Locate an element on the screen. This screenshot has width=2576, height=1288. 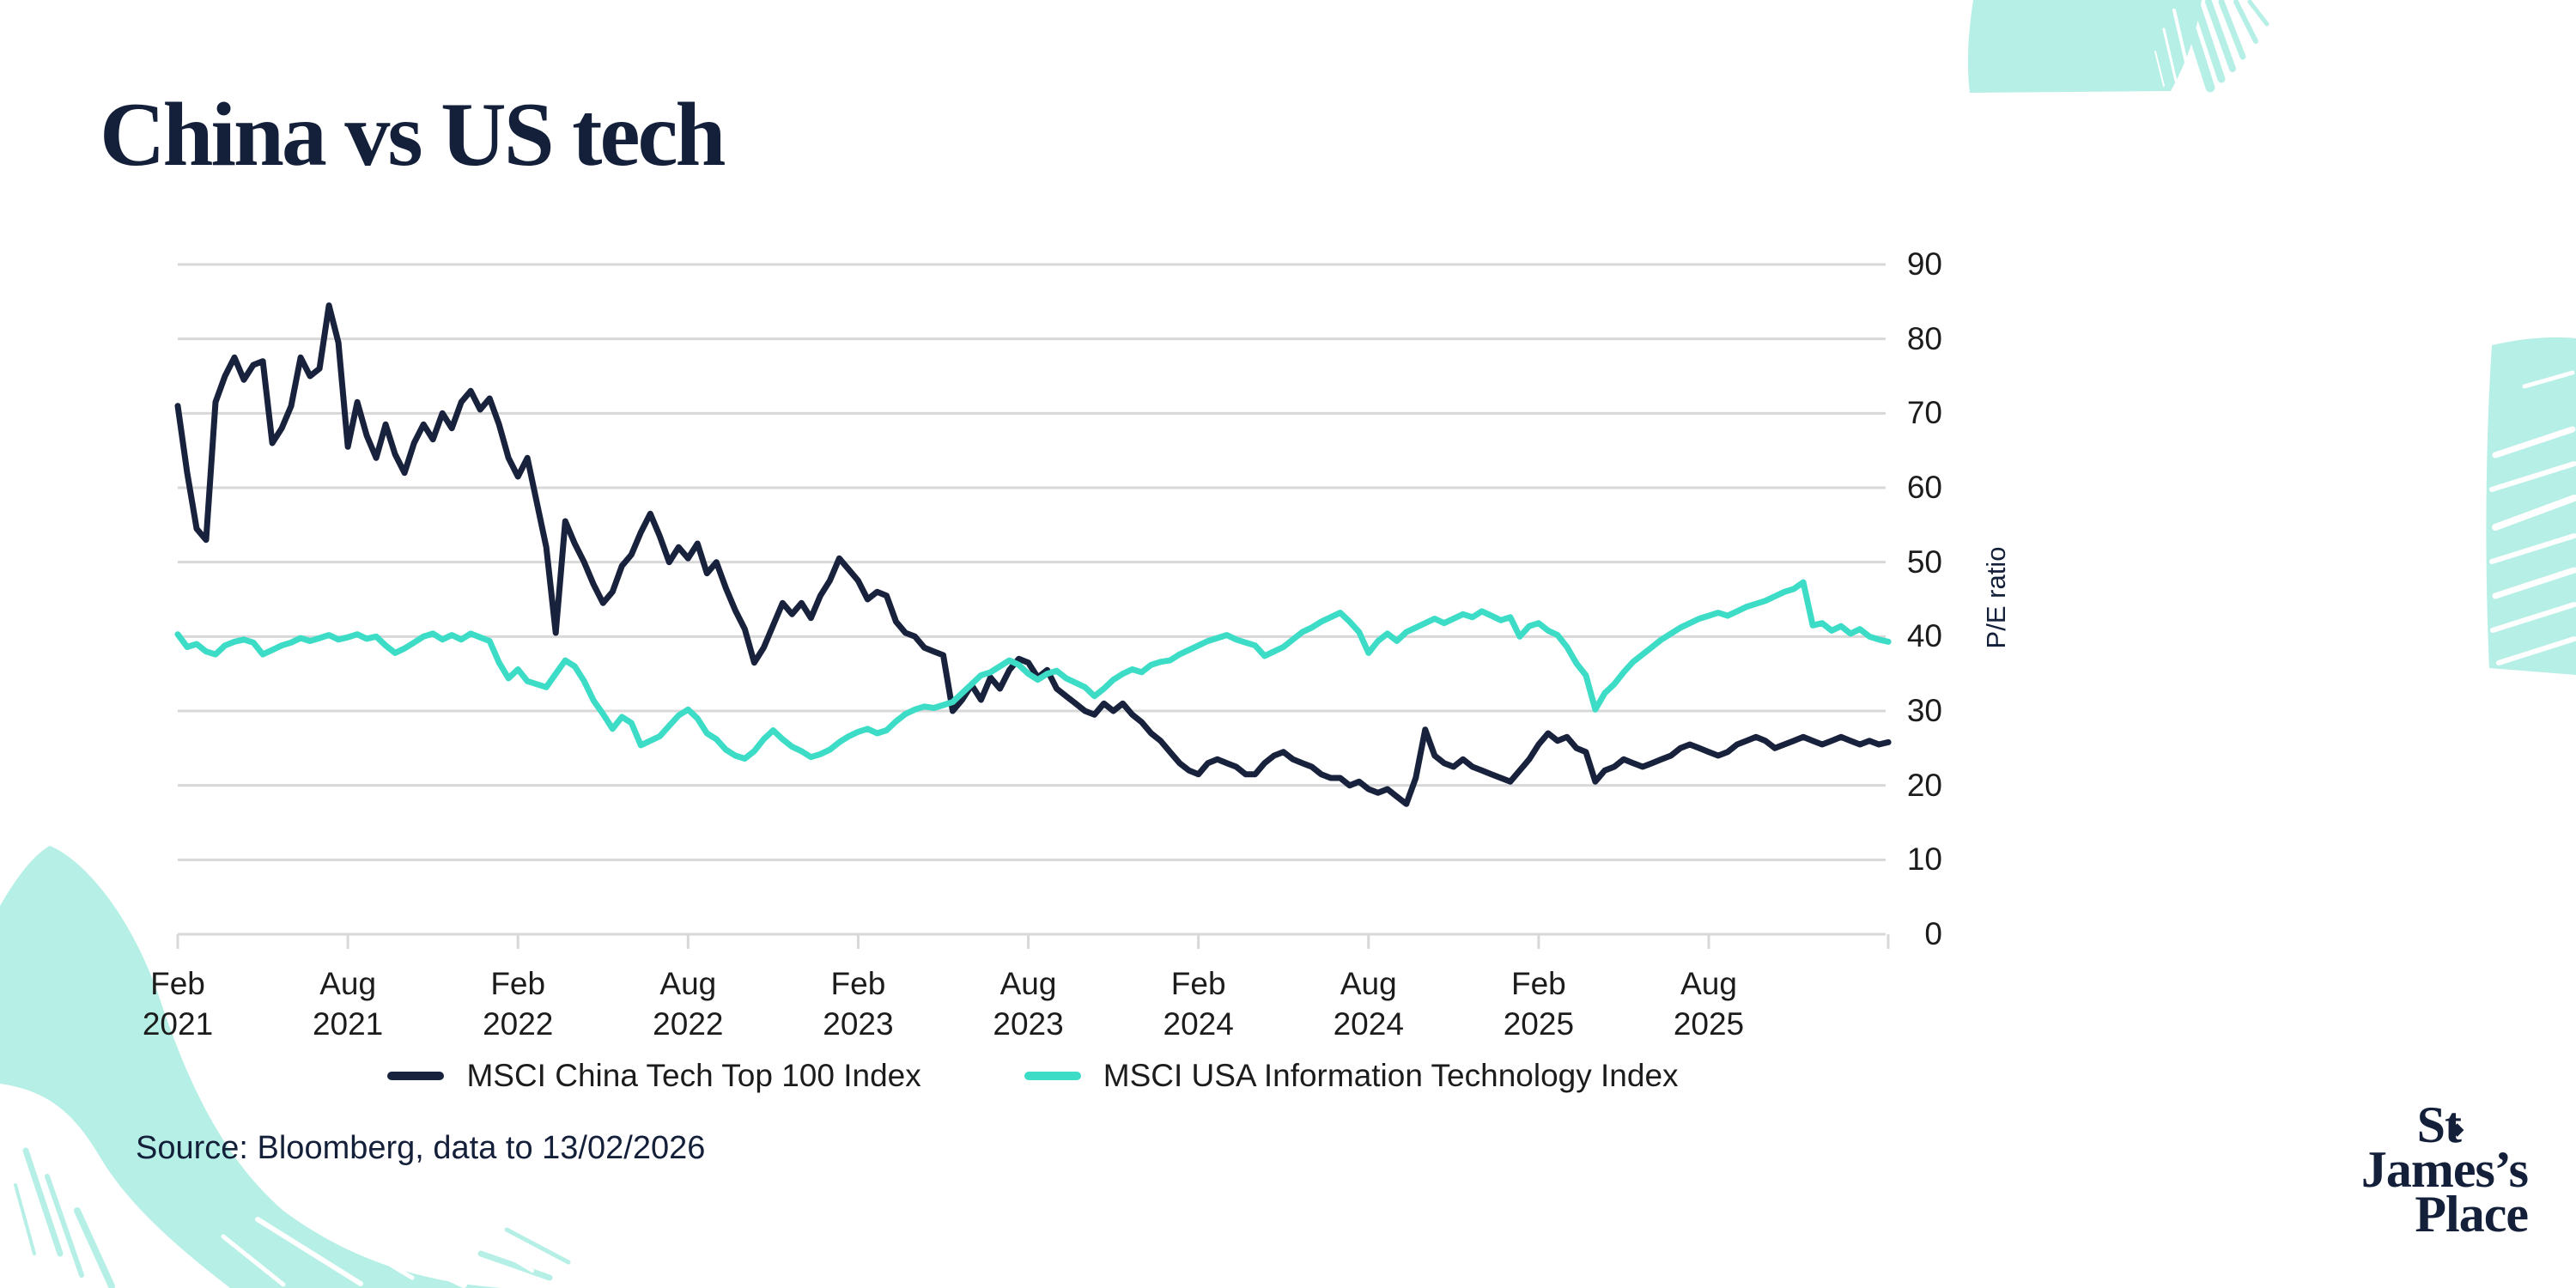
y-tick-label: 30 is located at coordinates (1924, 711).